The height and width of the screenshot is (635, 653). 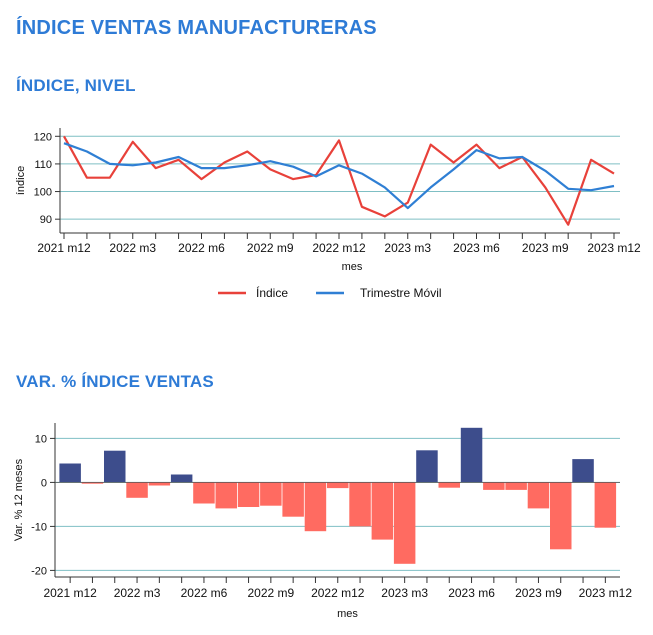 I want to click on legend-label: Índice, so click(x=272, y=292).